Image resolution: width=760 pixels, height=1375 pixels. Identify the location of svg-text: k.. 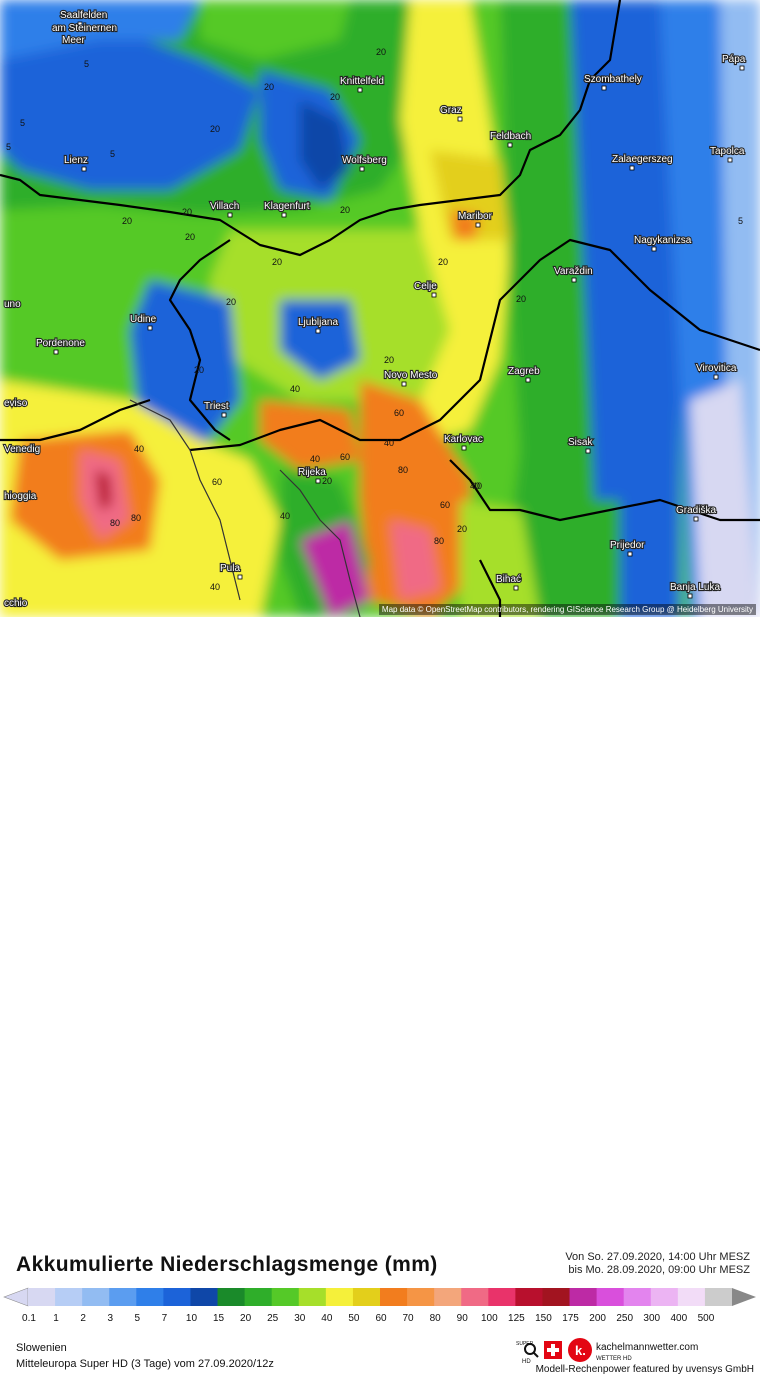
(580, 1350).